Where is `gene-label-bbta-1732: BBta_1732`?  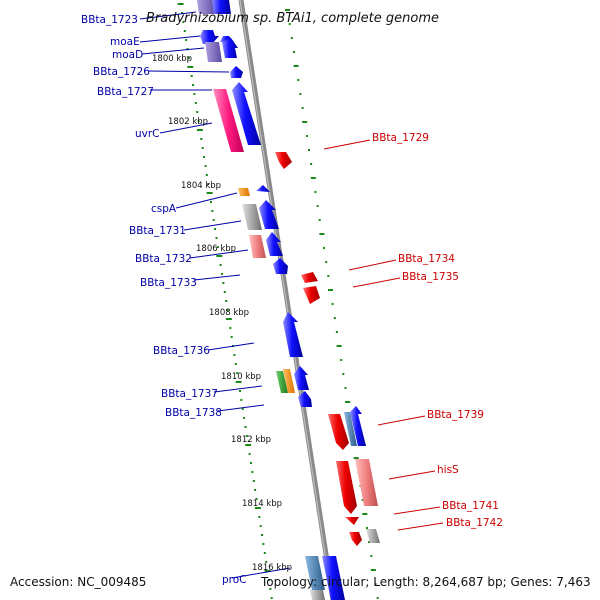 gene-label-bbta-1732: BBta_1732 is located at coordinates (163, 259).